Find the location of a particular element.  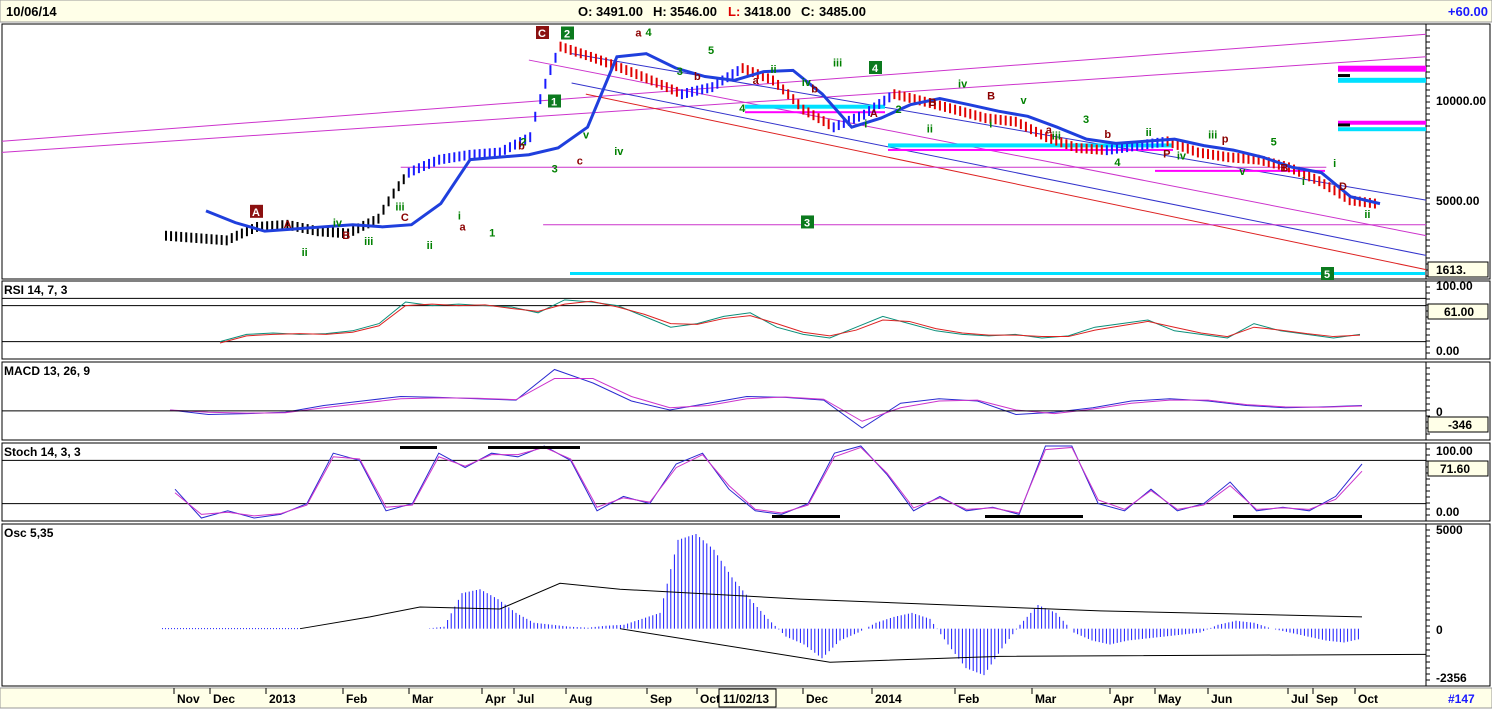

macd-panel is located at coordinates (714, 398).